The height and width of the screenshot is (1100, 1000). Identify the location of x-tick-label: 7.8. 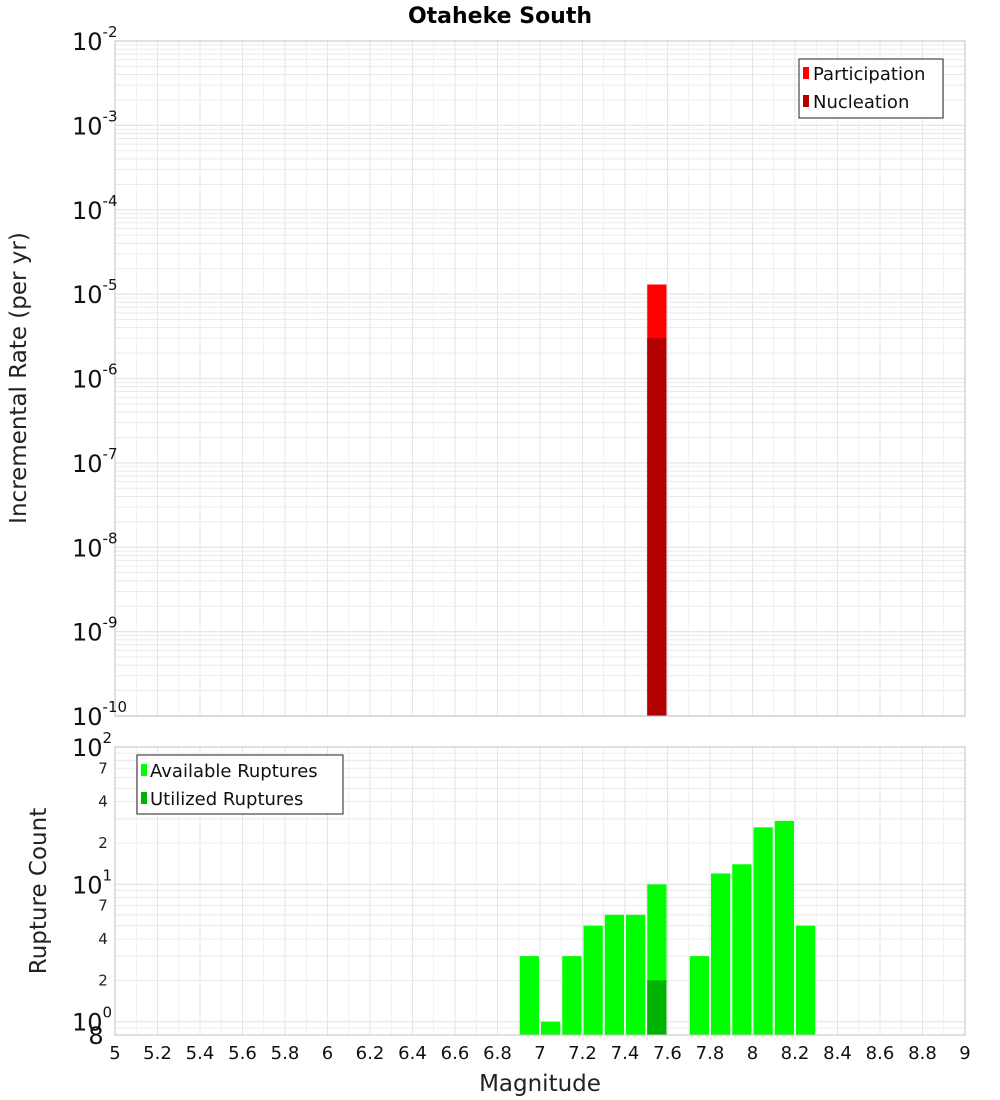
(710, 1053).